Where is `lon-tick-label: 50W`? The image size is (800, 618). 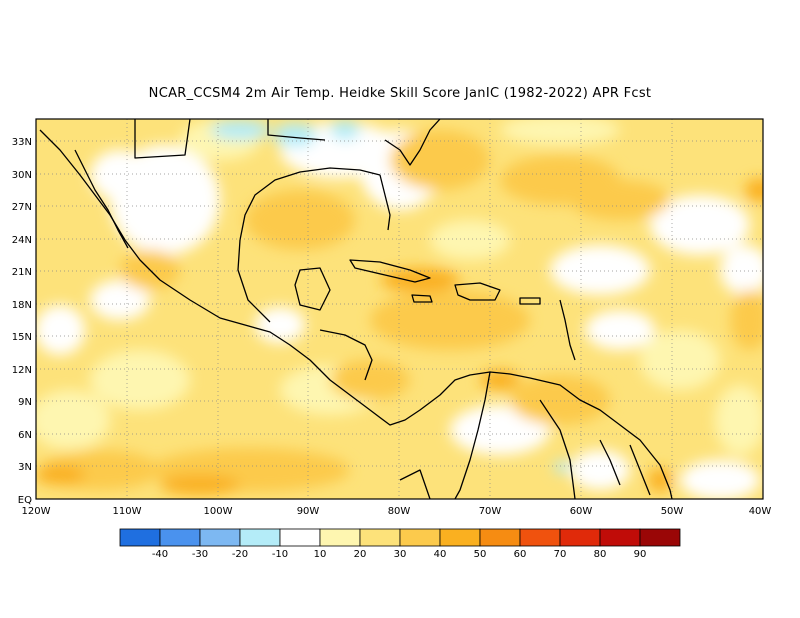
lon-tick-label: 50W is located at coordinates (672, 511).